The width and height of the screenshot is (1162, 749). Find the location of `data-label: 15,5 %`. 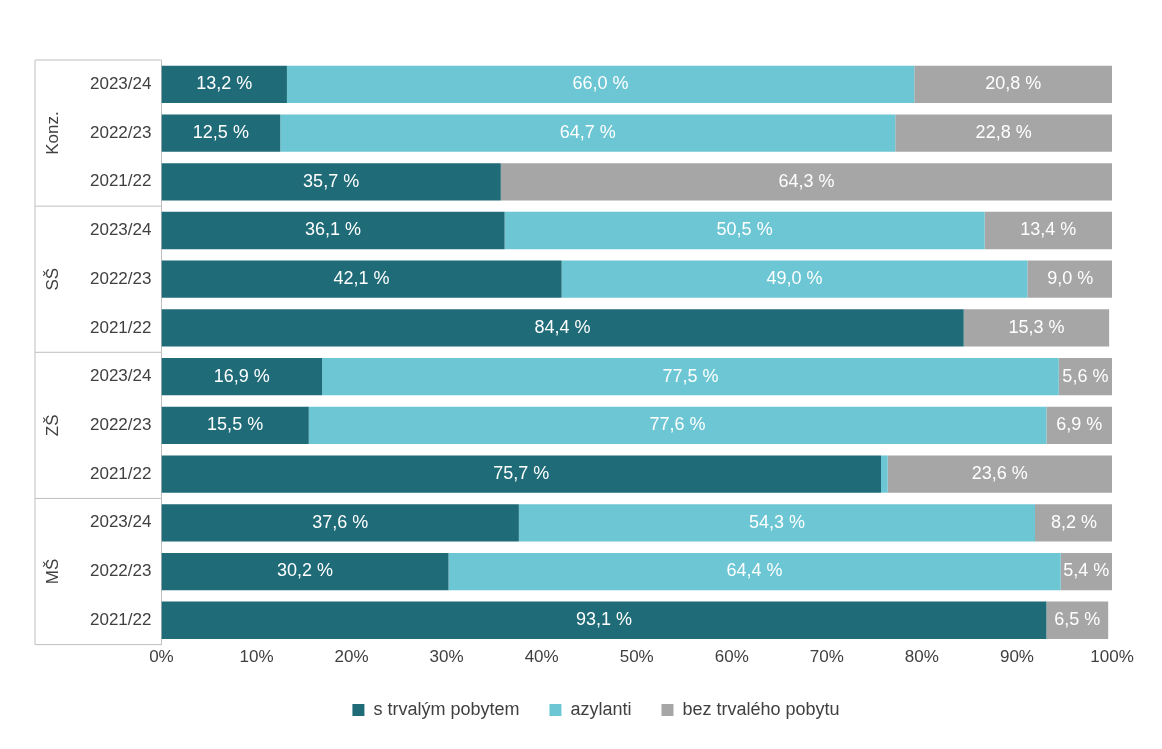

data-label: 15,5 % is located at coordinates (235, 424).